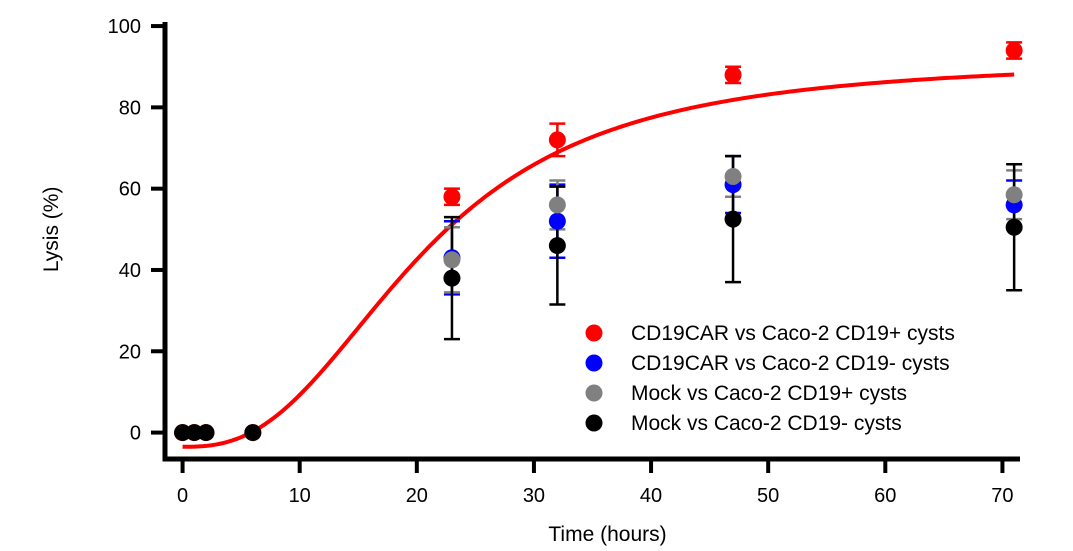 This screenshot has height=551, width=1073. What do you see at coordinates (135, 434) in the screenshot?
I see `y-tick-label: 0` at bounding box center [135, 434].